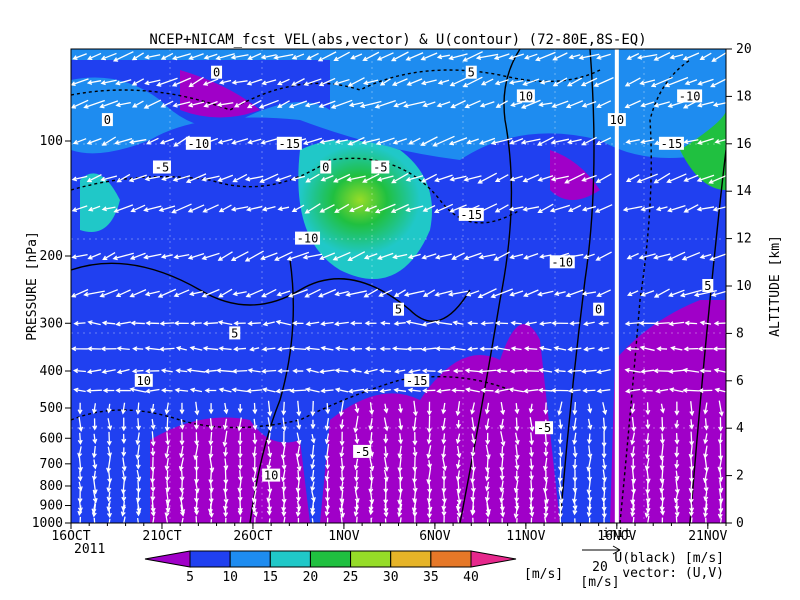 This screenshot has width=800, height=600. What do you see at coordinates (744, 96) in the screenshot?
I see `altitude-tick-label: 18` at bounding box center [744, 96].